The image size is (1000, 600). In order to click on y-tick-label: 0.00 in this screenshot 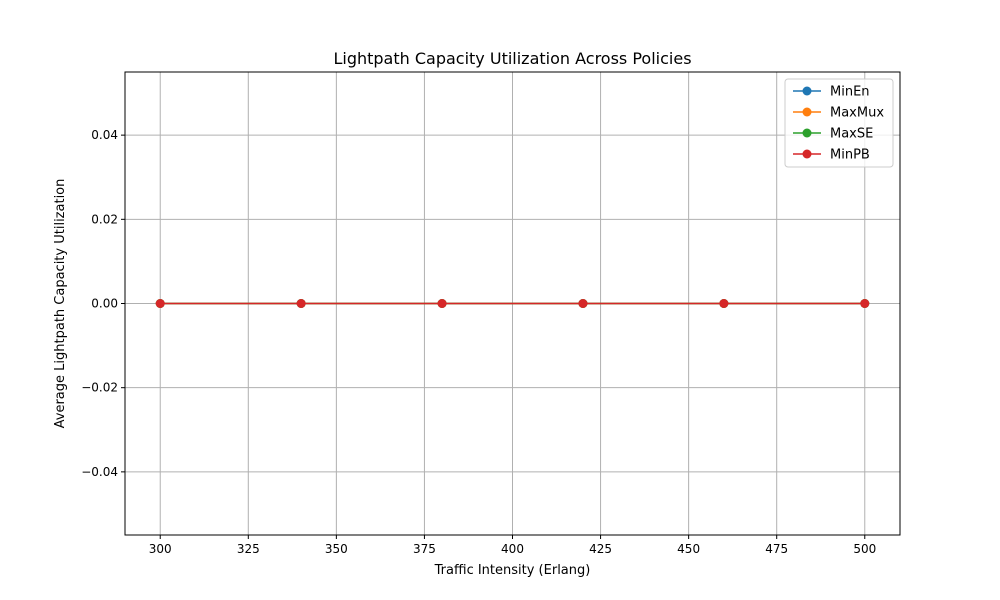, I will do `click(104, 304)`.